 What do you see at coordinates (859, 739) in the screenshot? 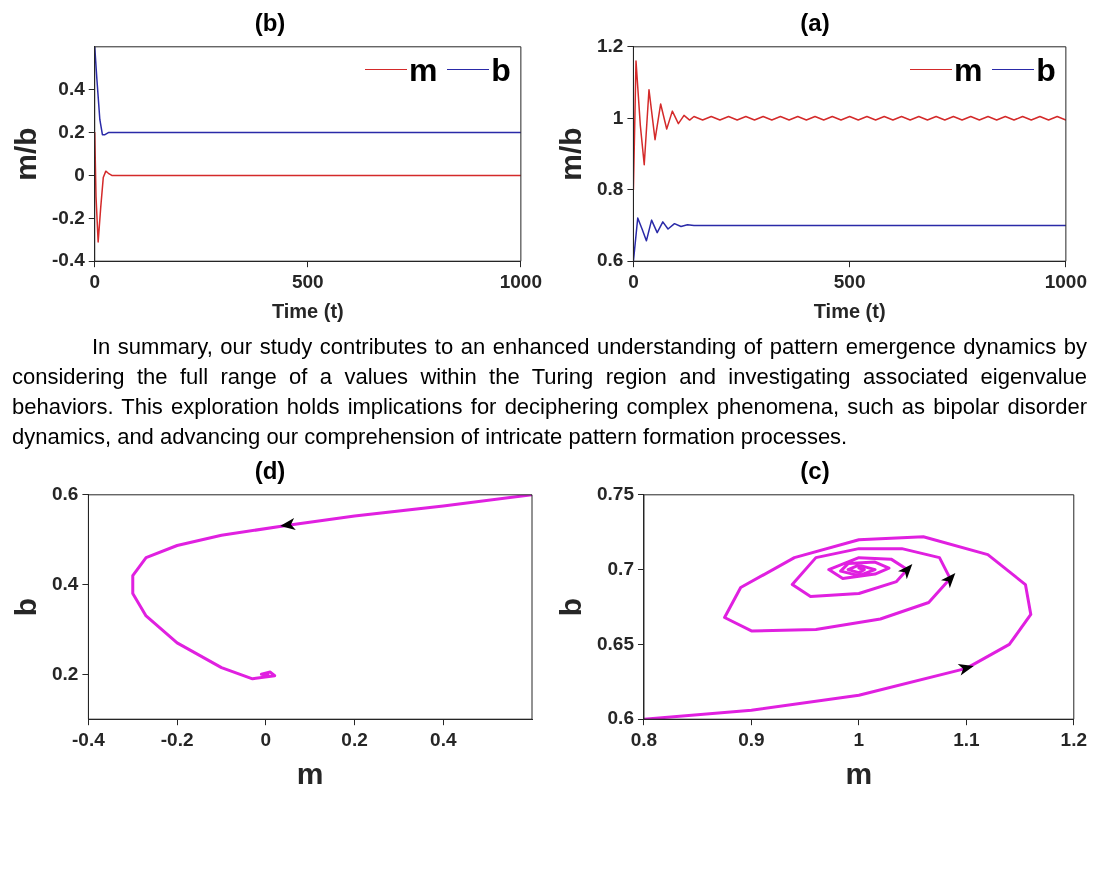
I see `x-tick-label: 1` at bounding box center [859, 739].